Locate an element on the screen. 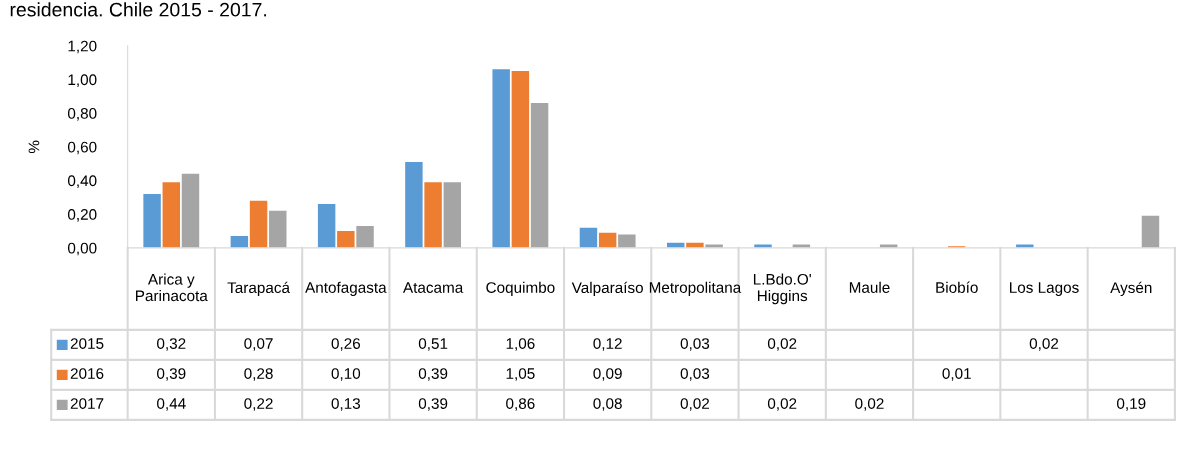 Image resolution: width=1182 pixels, height=449 pixels. x-tick-label: Antofagasta is located at coordinates (346, 288).